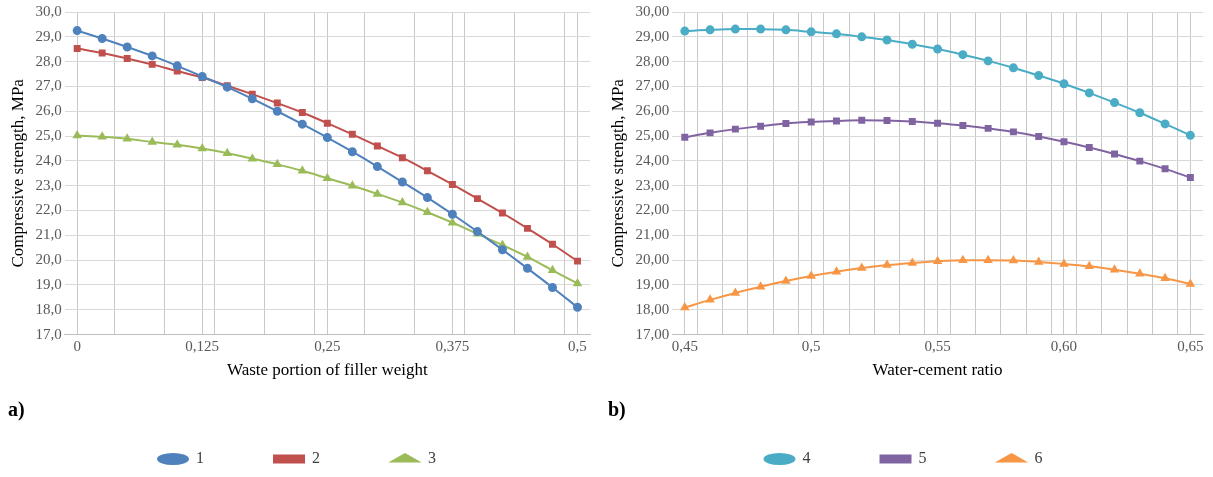 This screenshot has height=477, width=1213. What do you see at coordinates (617, 410) in the screenshot?
I see `text: b)` at bounding box center [617, 410].